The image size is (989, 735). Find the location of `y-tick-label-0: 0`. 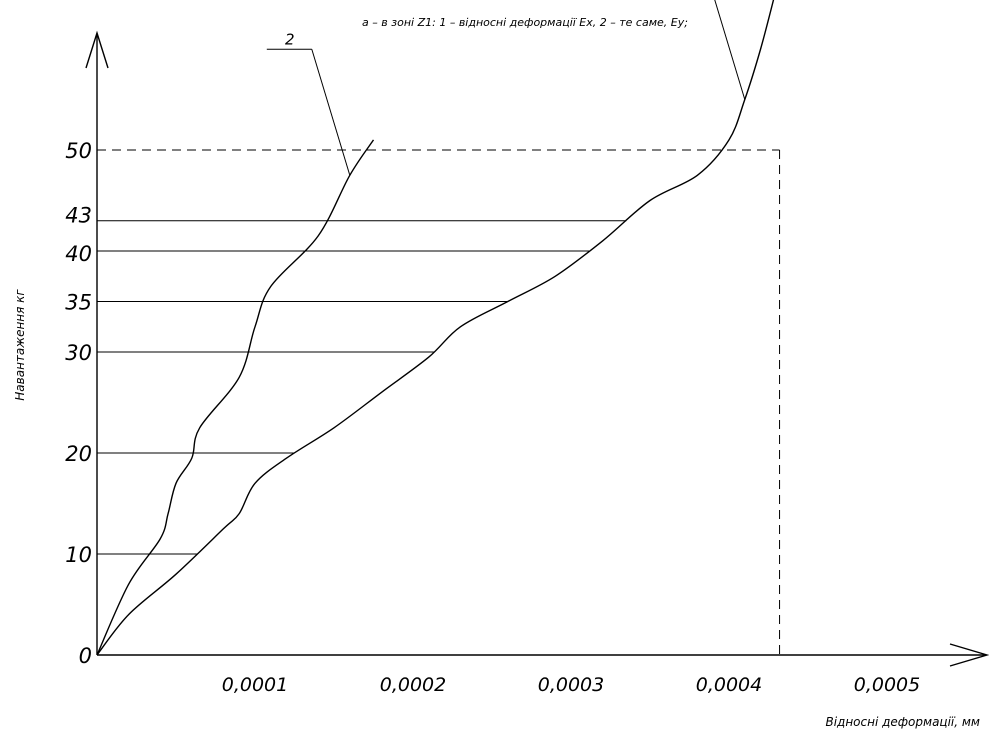

y-tick-label-0: 0 is located at coordinates (85, 656).